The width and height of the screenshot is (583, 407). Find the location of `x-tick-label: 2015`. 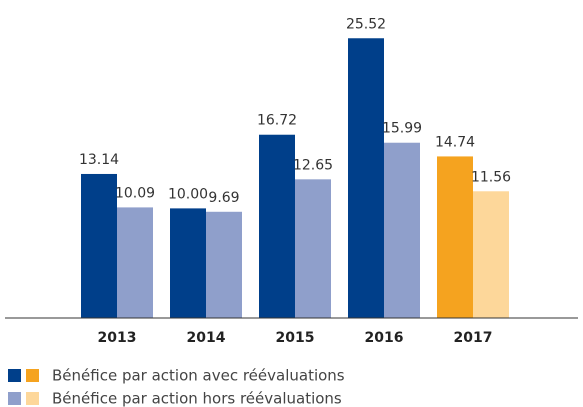

x-tick-label: 2015 is located at coordinates (295, 338).